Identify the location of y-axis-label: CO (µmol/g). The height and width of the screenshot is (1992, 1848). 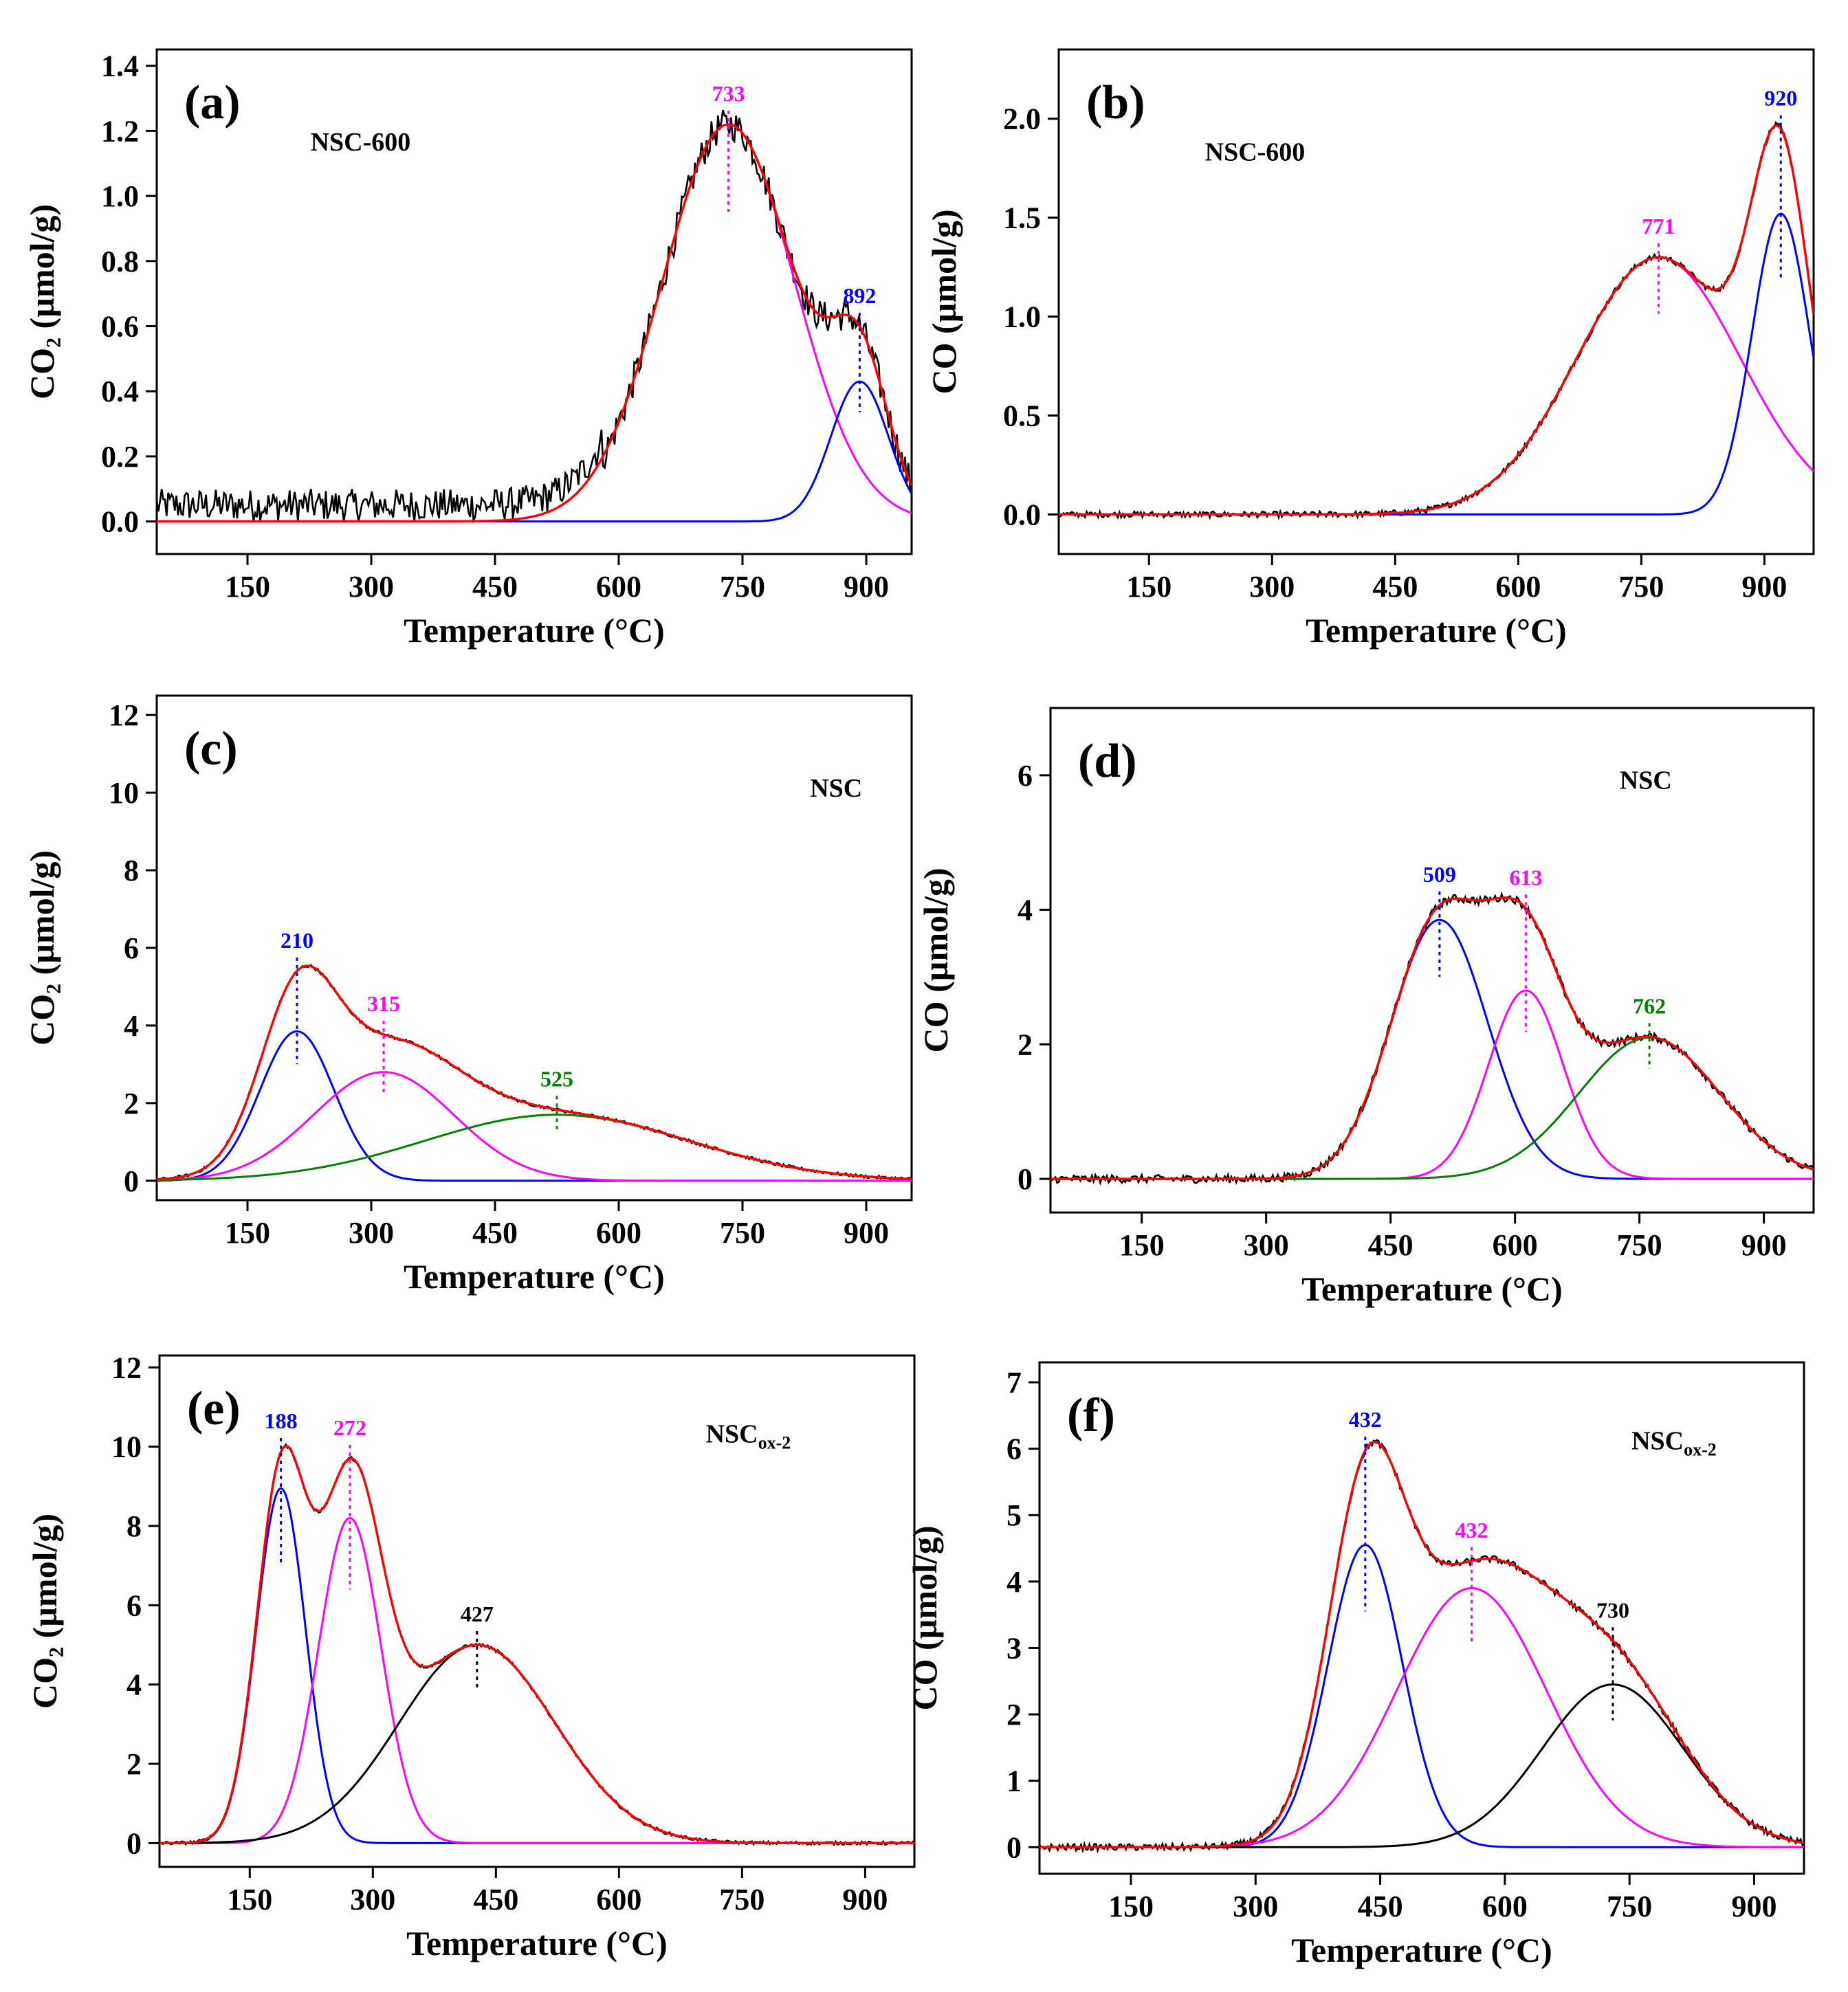
(935, 960).